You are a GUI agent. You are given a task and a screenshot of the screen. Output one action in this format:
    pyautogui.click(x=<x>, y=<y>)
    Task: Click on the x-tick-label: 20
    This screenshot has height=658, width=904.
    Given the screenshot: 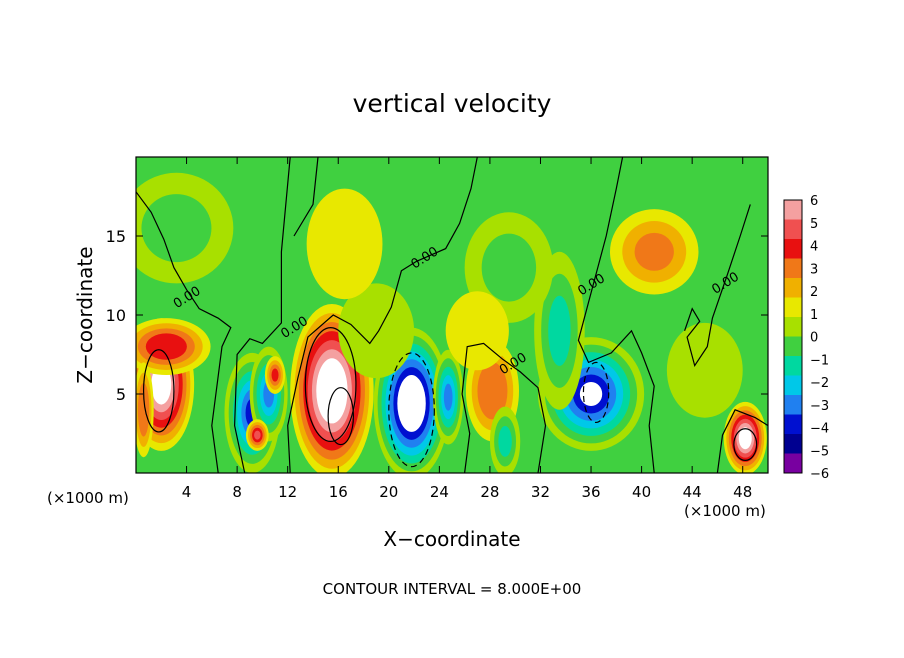 What is the action you would take?
    pyautogui.click(x=388, y=492)
    